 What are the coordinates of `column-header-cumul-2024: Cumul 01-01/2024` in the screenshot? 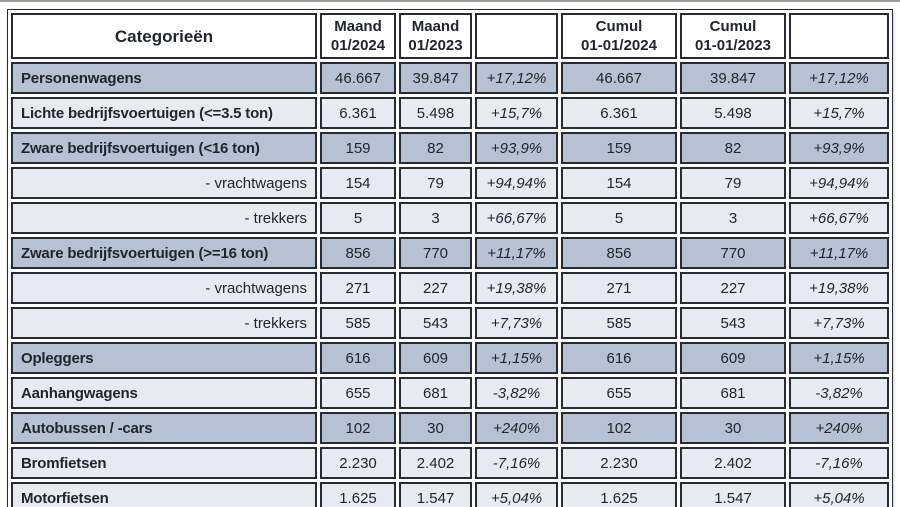 It's located at (619, 36).